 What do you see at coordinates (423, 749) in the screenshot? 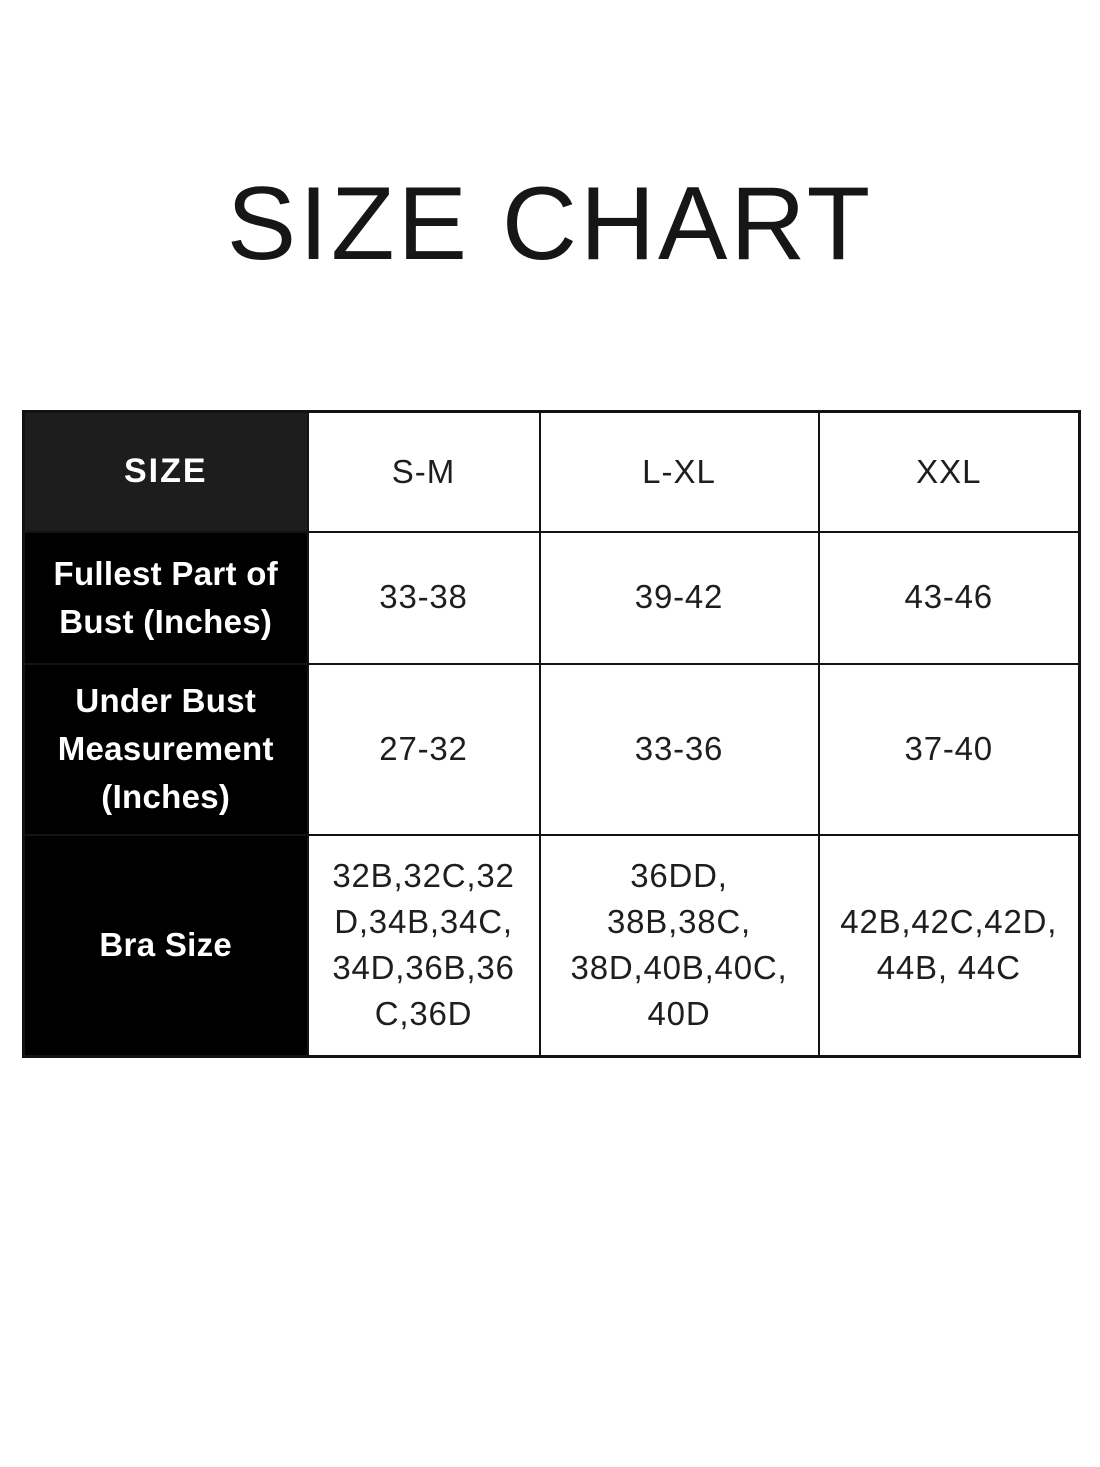
I see `under-bust-s-m-value: 27-32` at bounding box center [423, 749].